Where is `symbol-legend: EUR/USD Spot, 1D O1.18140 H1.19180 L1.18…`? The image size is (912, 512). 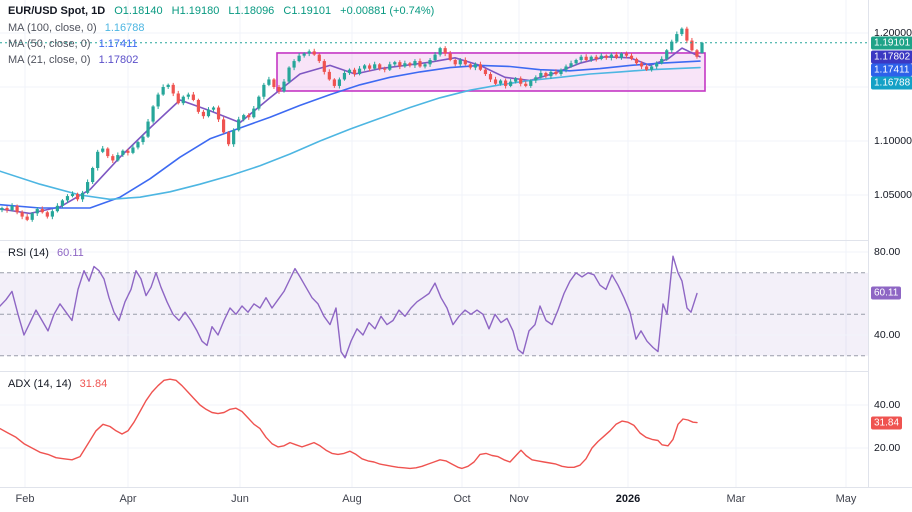
symbol-legend: EUR/USD Spot, 1D O1.18140 H1.19180 L1.18… is located at coordinates (221, 11).